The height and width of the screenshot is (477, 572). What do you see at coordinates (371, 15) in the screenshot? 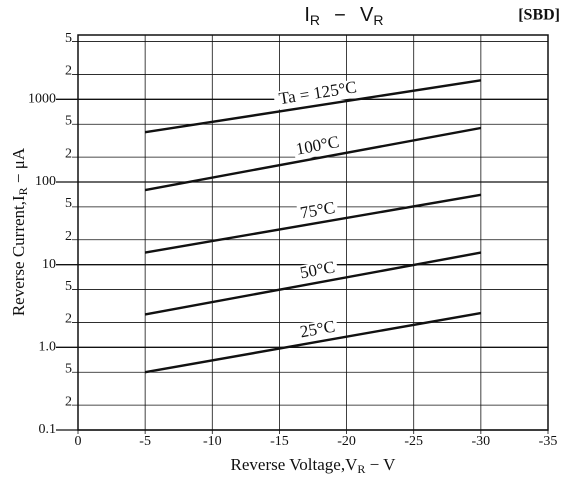
I see `title-right: VR` at bounding box center [371, 15].